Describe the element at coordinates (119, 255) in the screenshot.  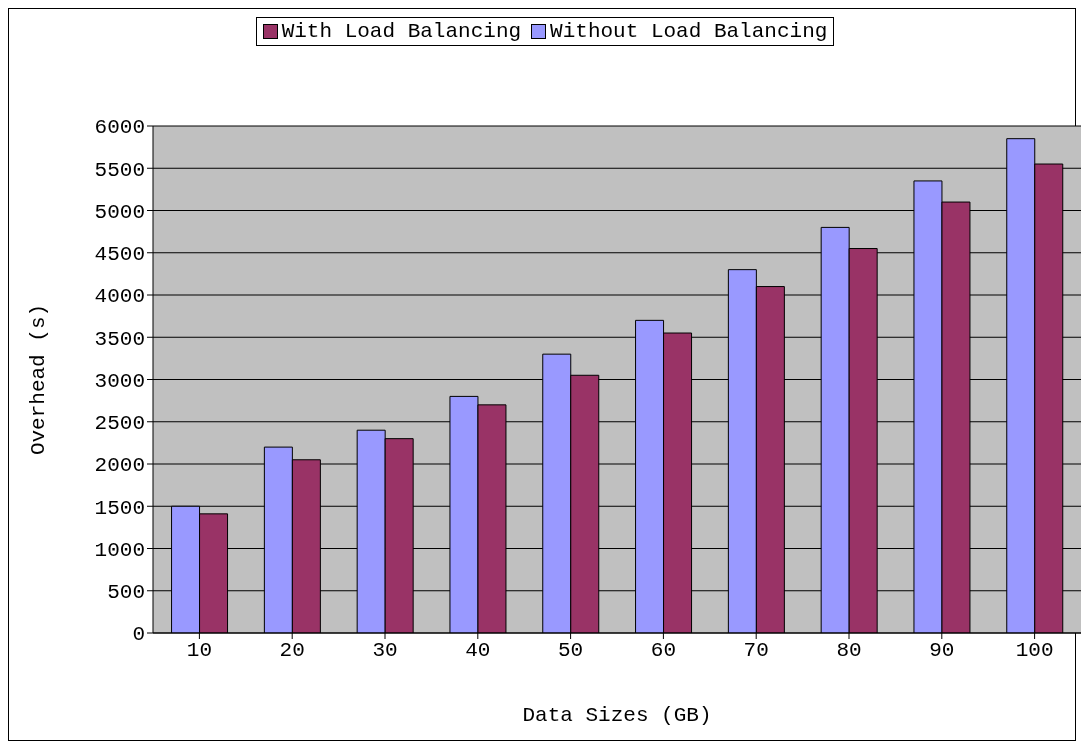
I see `y-tick-label: 4500` at that location.